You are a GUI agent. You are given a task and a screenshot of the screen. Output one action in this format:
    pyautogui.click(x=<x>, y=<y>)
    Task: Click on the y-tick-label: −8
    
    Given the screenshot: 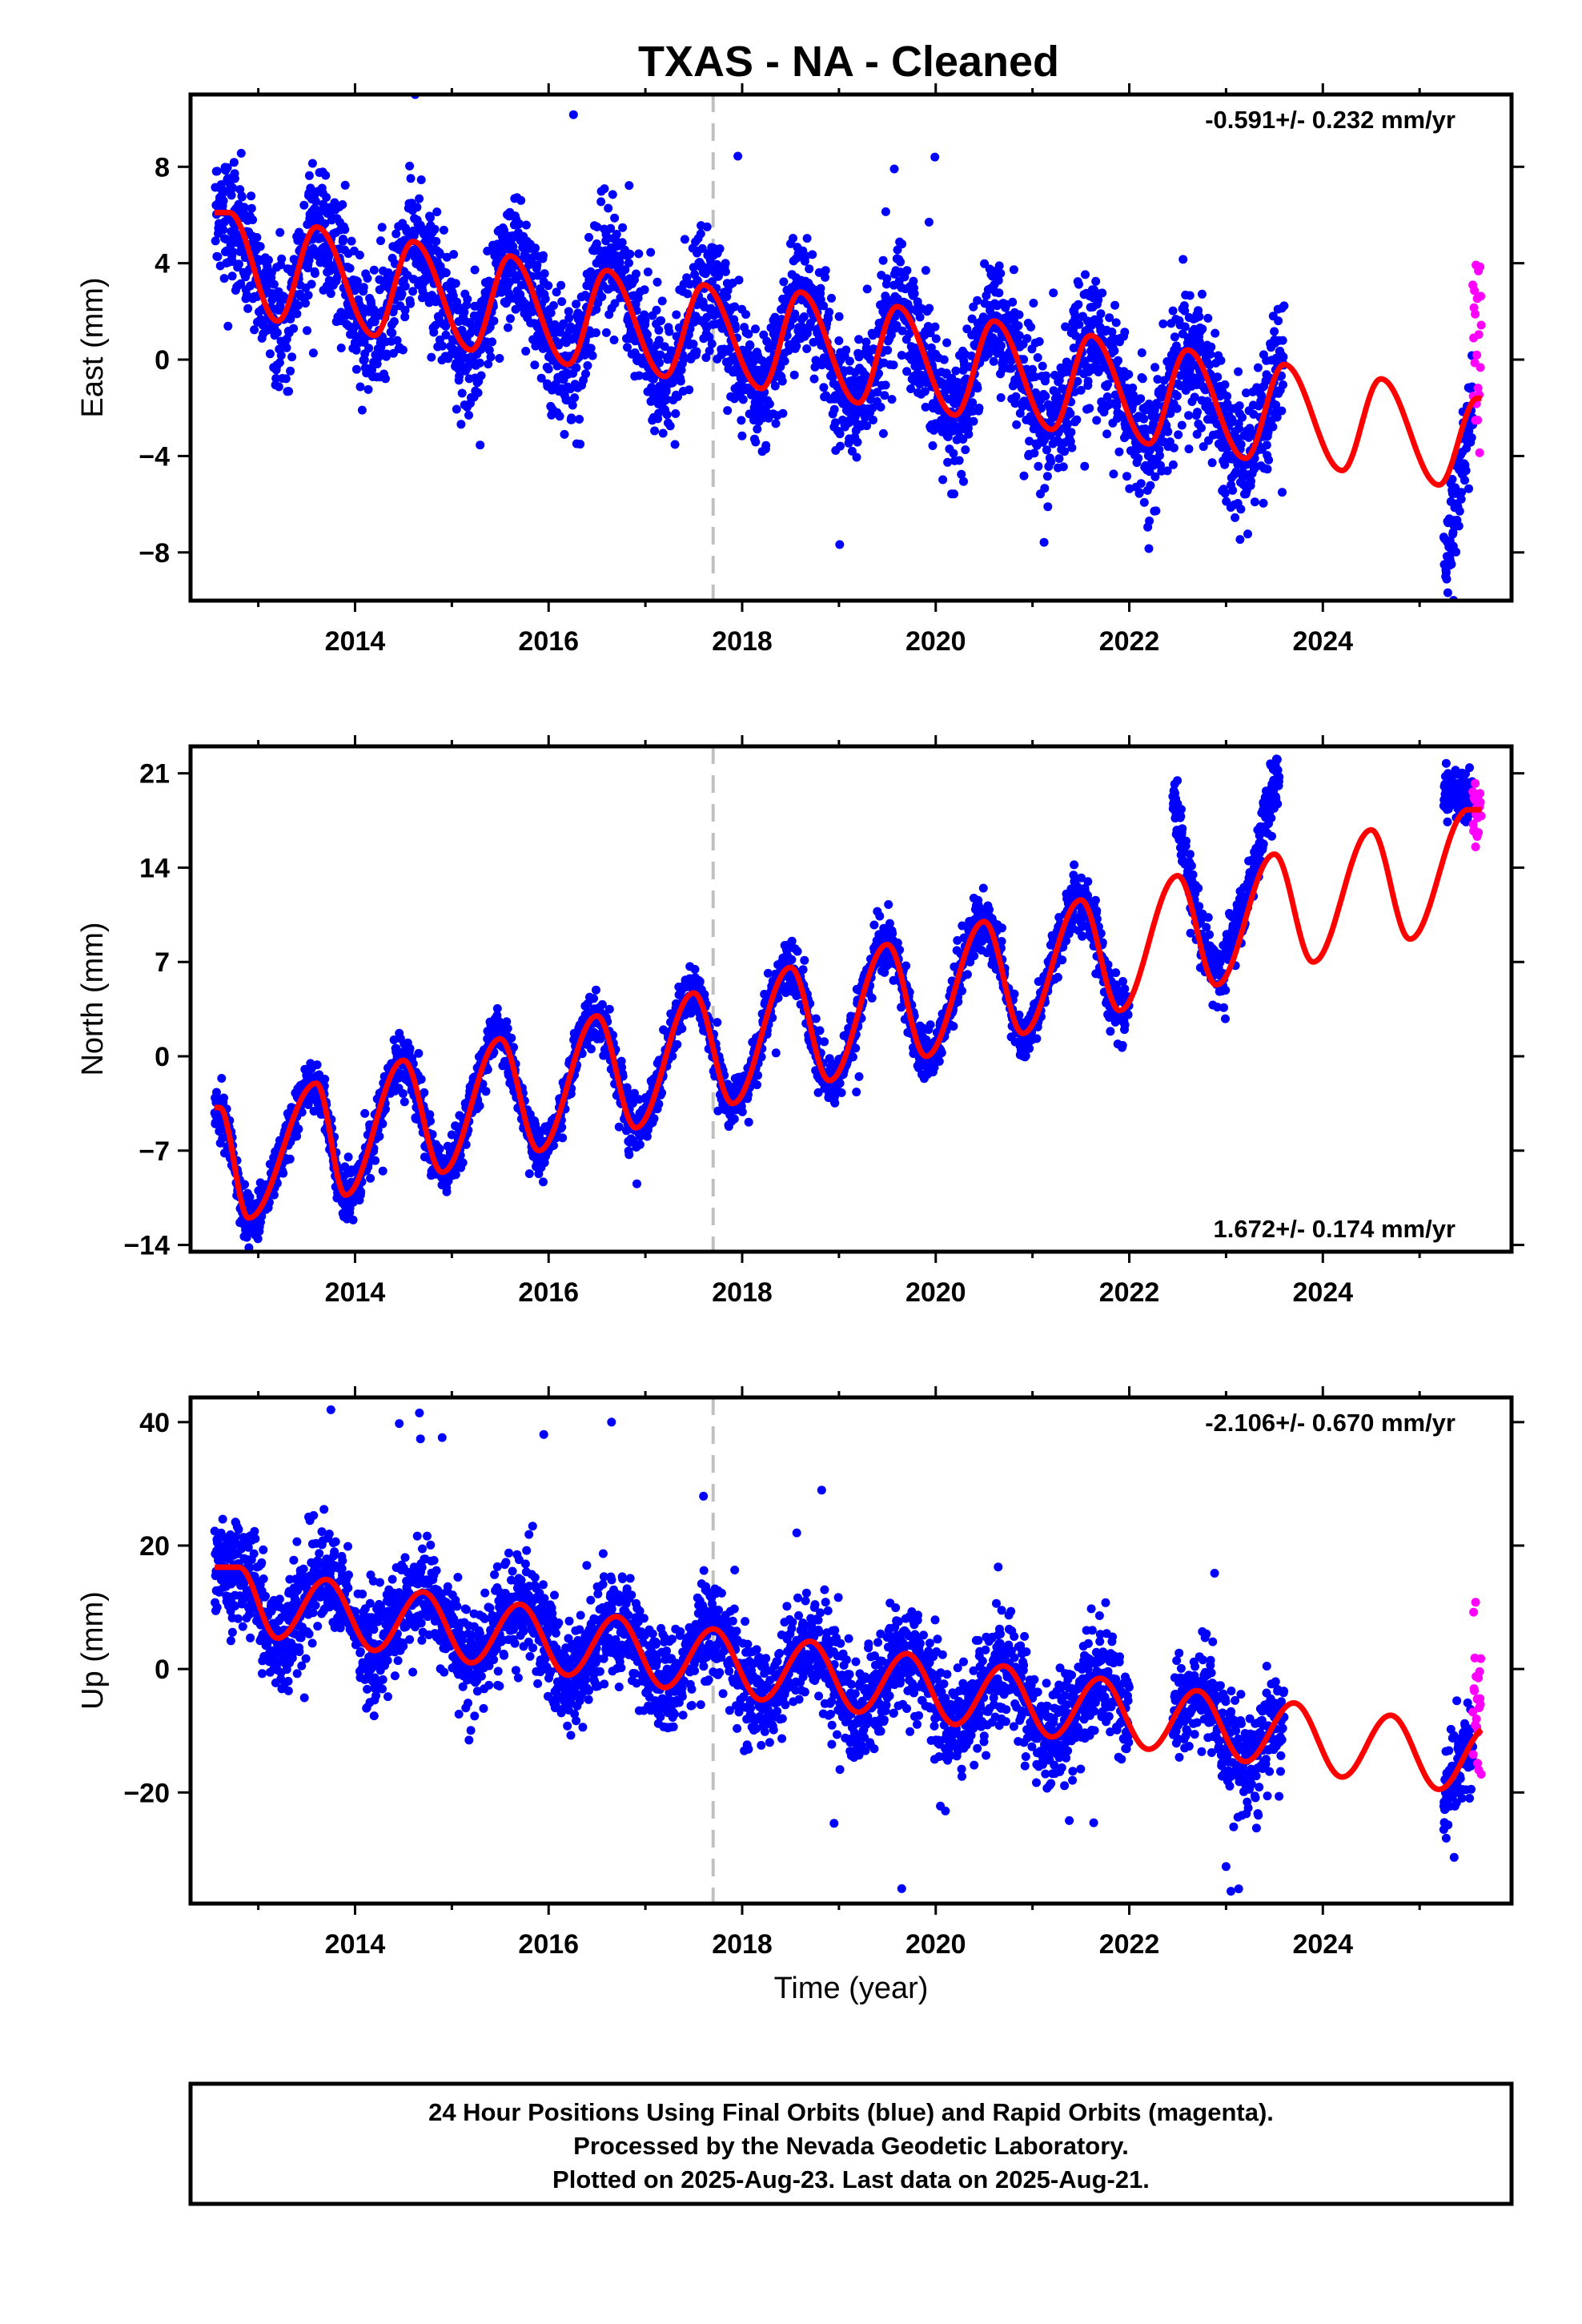 What is the action you would take?
    pyautogui.click(x=154, y=553)
    